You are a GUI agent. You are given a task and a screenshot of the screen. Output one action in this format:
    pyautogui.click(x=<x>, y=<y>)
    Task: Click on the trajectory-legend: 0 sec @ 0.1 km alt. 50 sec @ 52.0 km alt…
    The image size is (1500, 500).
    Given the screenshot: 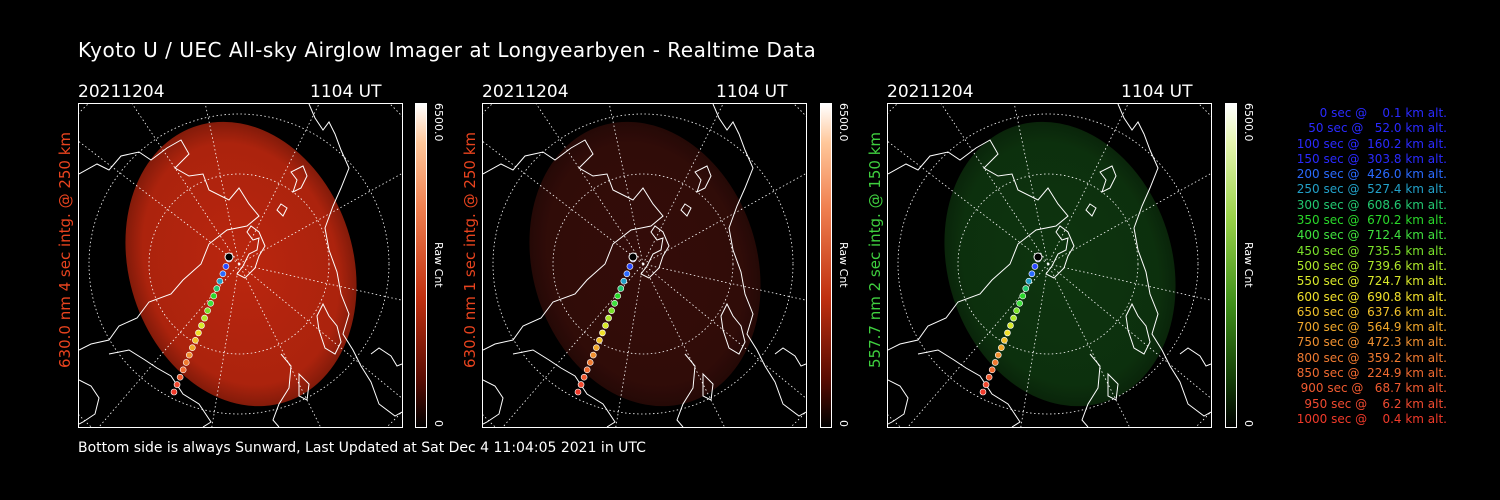 What is the action you would take?
    pyautogui.click(x=1354, y=266)
    